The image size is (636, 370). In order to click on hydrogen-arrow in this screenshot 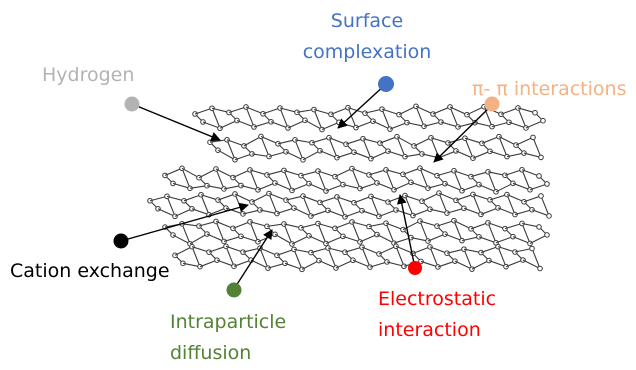, I will do `click(176, 122)`.